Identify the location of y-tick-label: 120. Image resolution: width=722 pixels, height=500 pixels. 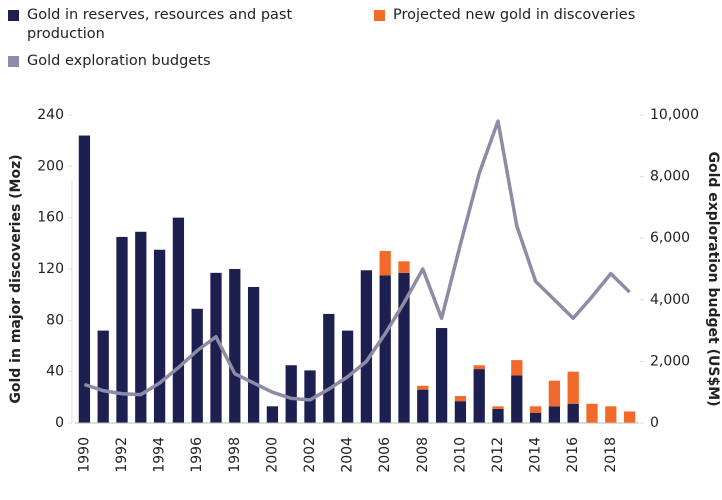
(50, 269).